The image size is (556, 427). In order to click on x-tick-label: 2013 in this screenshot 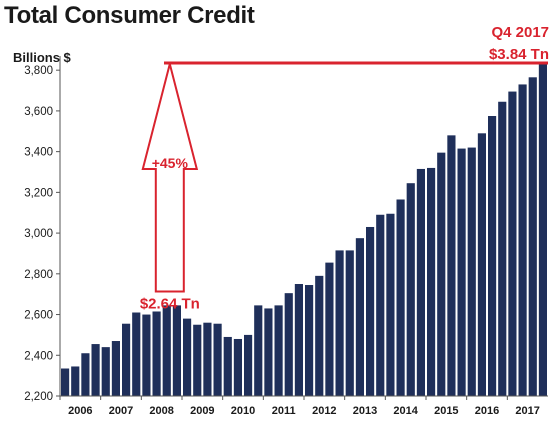, I will do `click(365, 411)`.